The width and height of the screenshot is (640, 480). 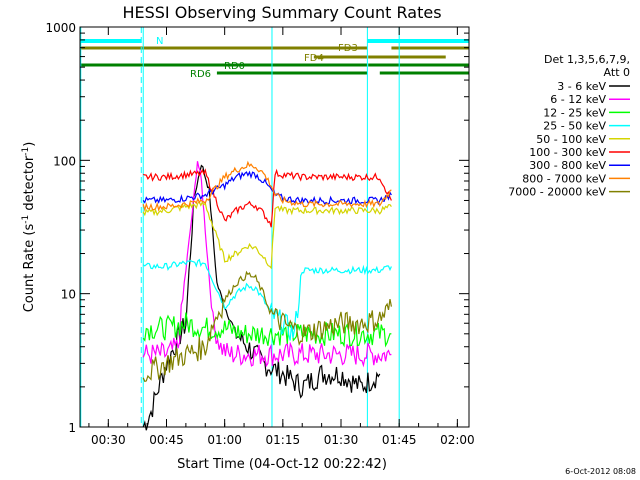 What do you see at coordinates (281, 12) in the screenshot?
I see `chart-title: HESSI Observing Summary Count Rates` at bounding box center [281, 12].